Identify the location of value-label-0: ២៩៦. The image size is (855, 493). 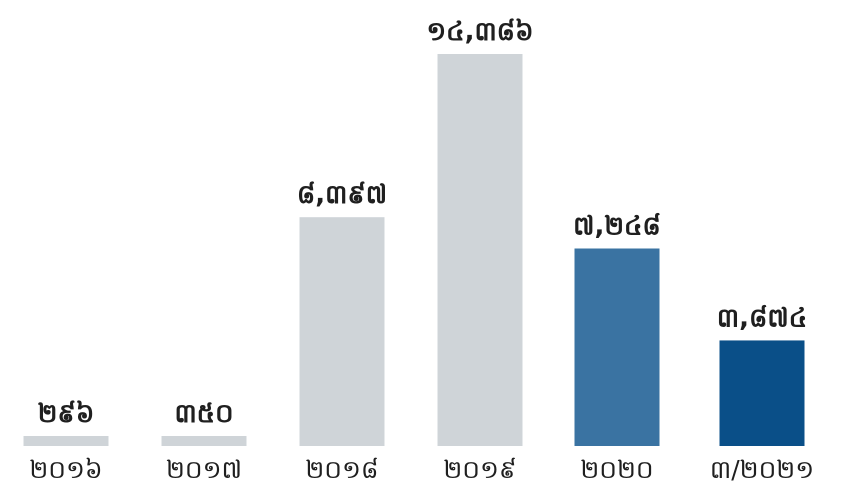
(66, 414).